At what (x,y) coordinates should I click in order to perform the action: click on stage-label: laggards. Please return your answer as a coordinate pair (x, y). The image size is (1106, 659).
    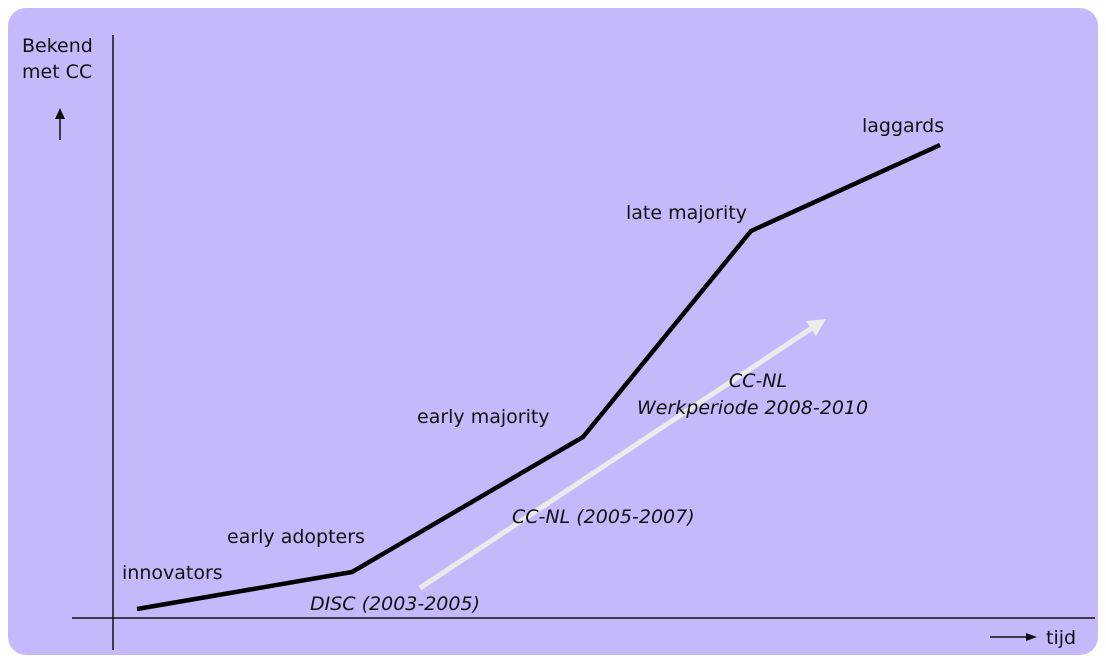
    Looking at the image, I should click on (903, 126).